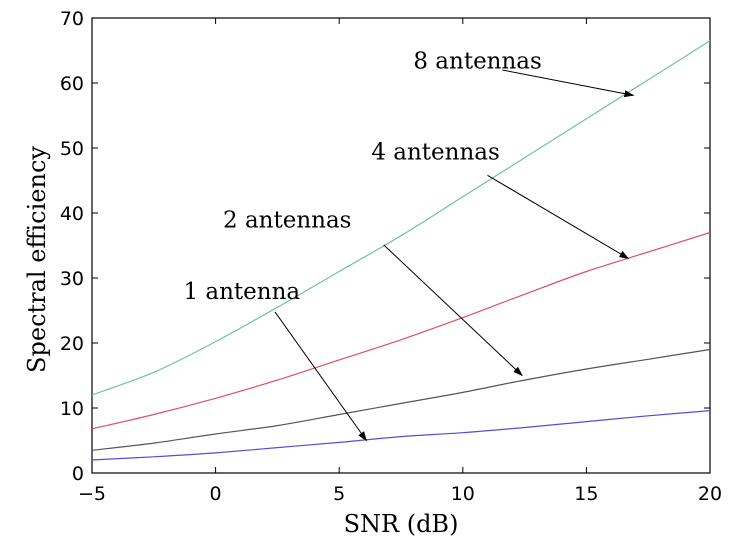 The width and height of the screenshot is (730, 548). Describe the element at coordinates (72, 84) in the screenshot. I see `y-tick-label: 60` at that location.